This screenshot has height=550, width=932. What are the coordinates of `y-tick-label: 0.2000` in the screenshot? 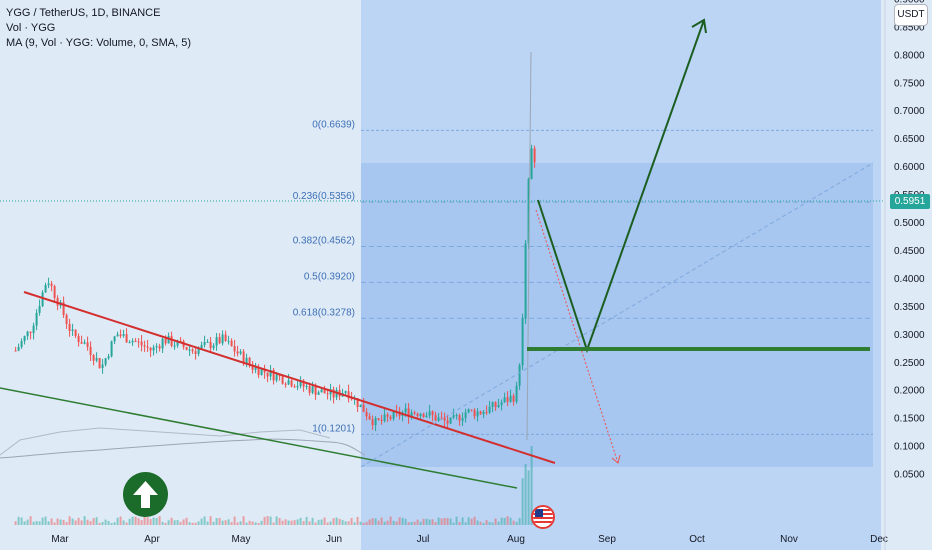 It's located at (909, 391).